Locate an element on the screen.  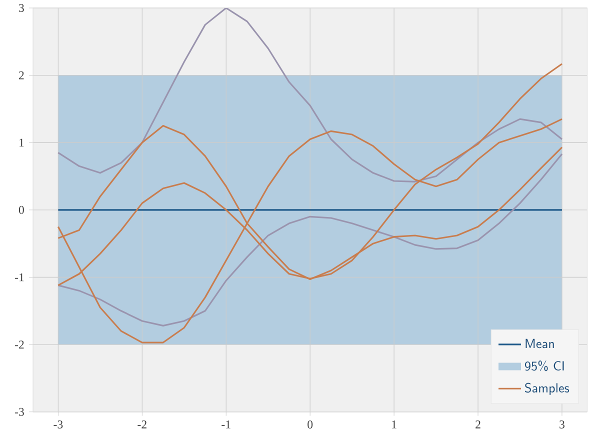
y-tick-label: -3 is located at coordinates (19, 412).